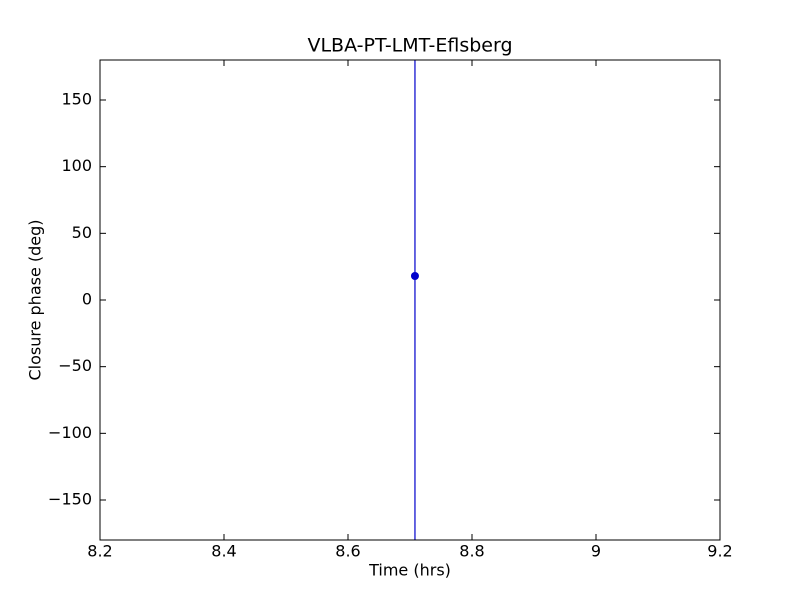  What do you see at coordinates (414, 300) in the screenshot?
I see `plot-area` at bounding box center [414, 300].